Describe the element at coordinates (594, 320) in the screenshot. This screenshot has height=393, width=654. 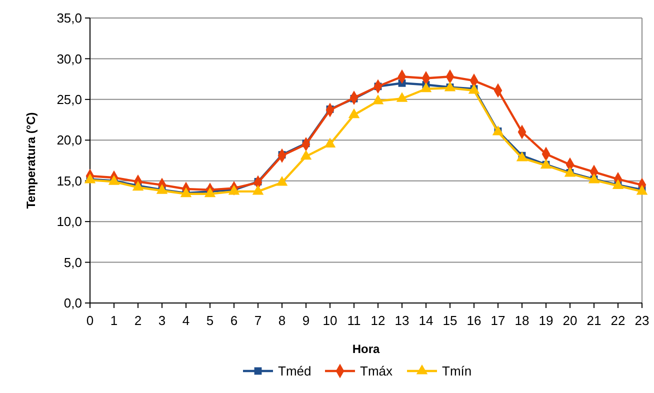
I see `x-tick-label: 21` at that location.